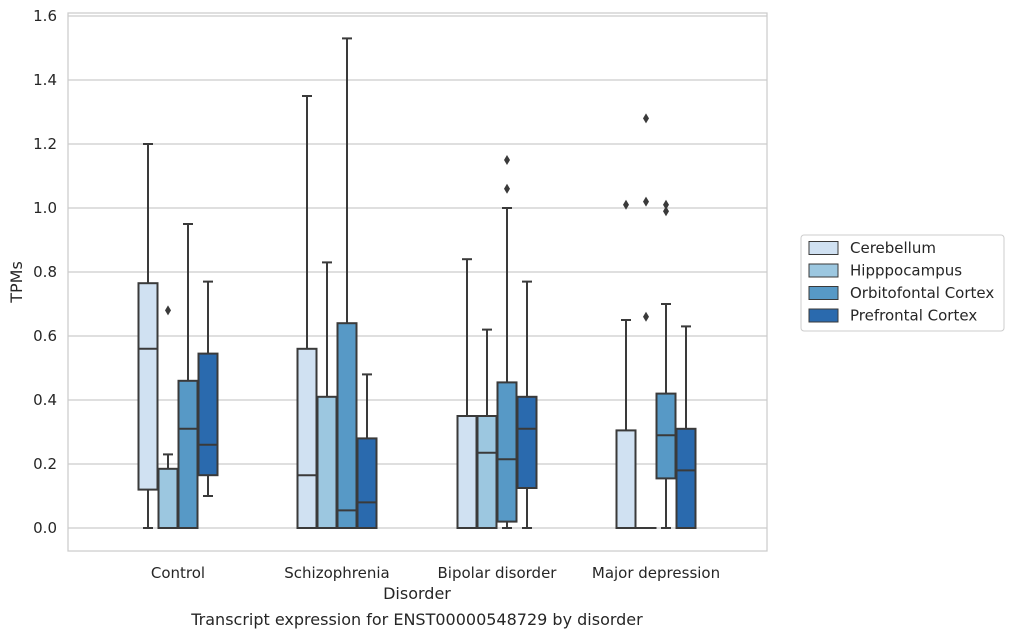  I want to click on y-tick-label: 0.8, so click(45, 272).